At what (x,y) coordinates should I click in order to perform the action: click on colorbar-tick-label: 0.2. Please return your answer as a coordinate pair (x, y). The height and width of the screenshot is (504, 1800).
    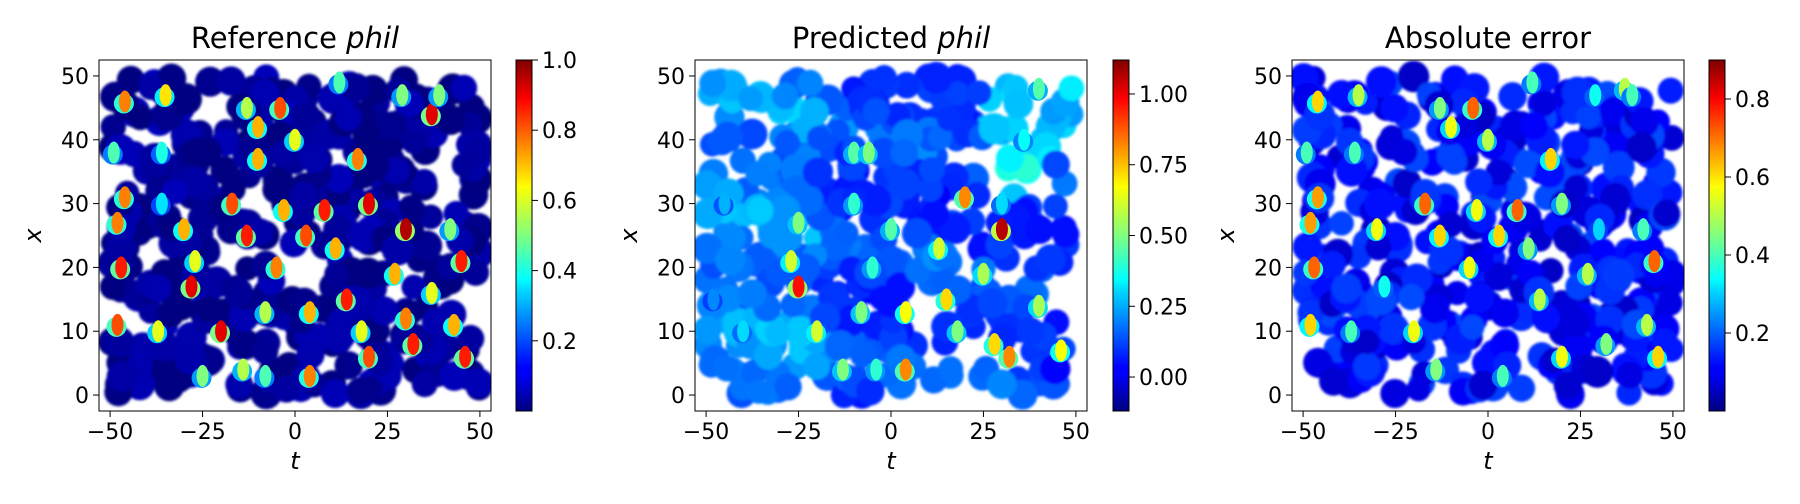
    Looking at the image, I should click on (559, 342).